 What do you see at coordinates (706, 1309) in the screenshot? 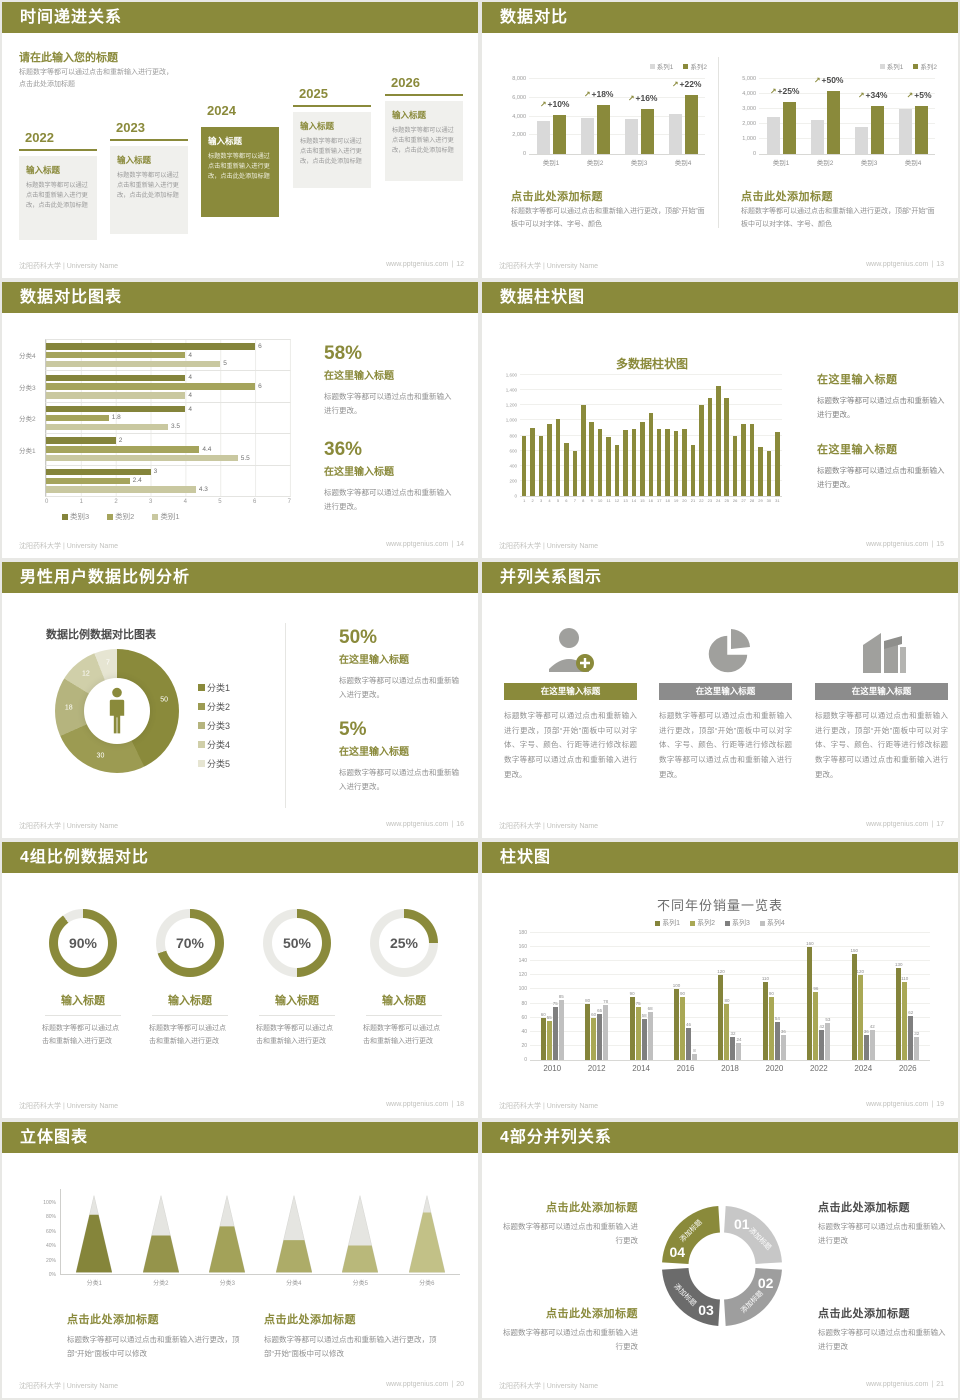
I see `ring-number: 03` at bounding box center [706, 1309].